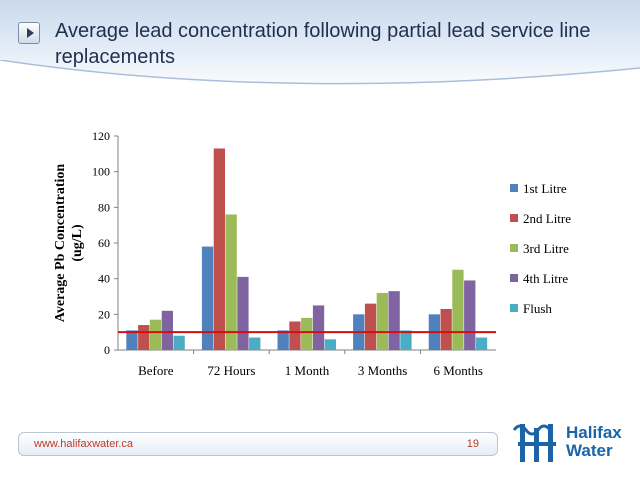 Image resolution: width=640 pixels, height=480 pixels. What do you see at coordinates (457, 370) in the screenshot?
I see `x-tick-label: 6 Months` at bounding box center [457, 370].